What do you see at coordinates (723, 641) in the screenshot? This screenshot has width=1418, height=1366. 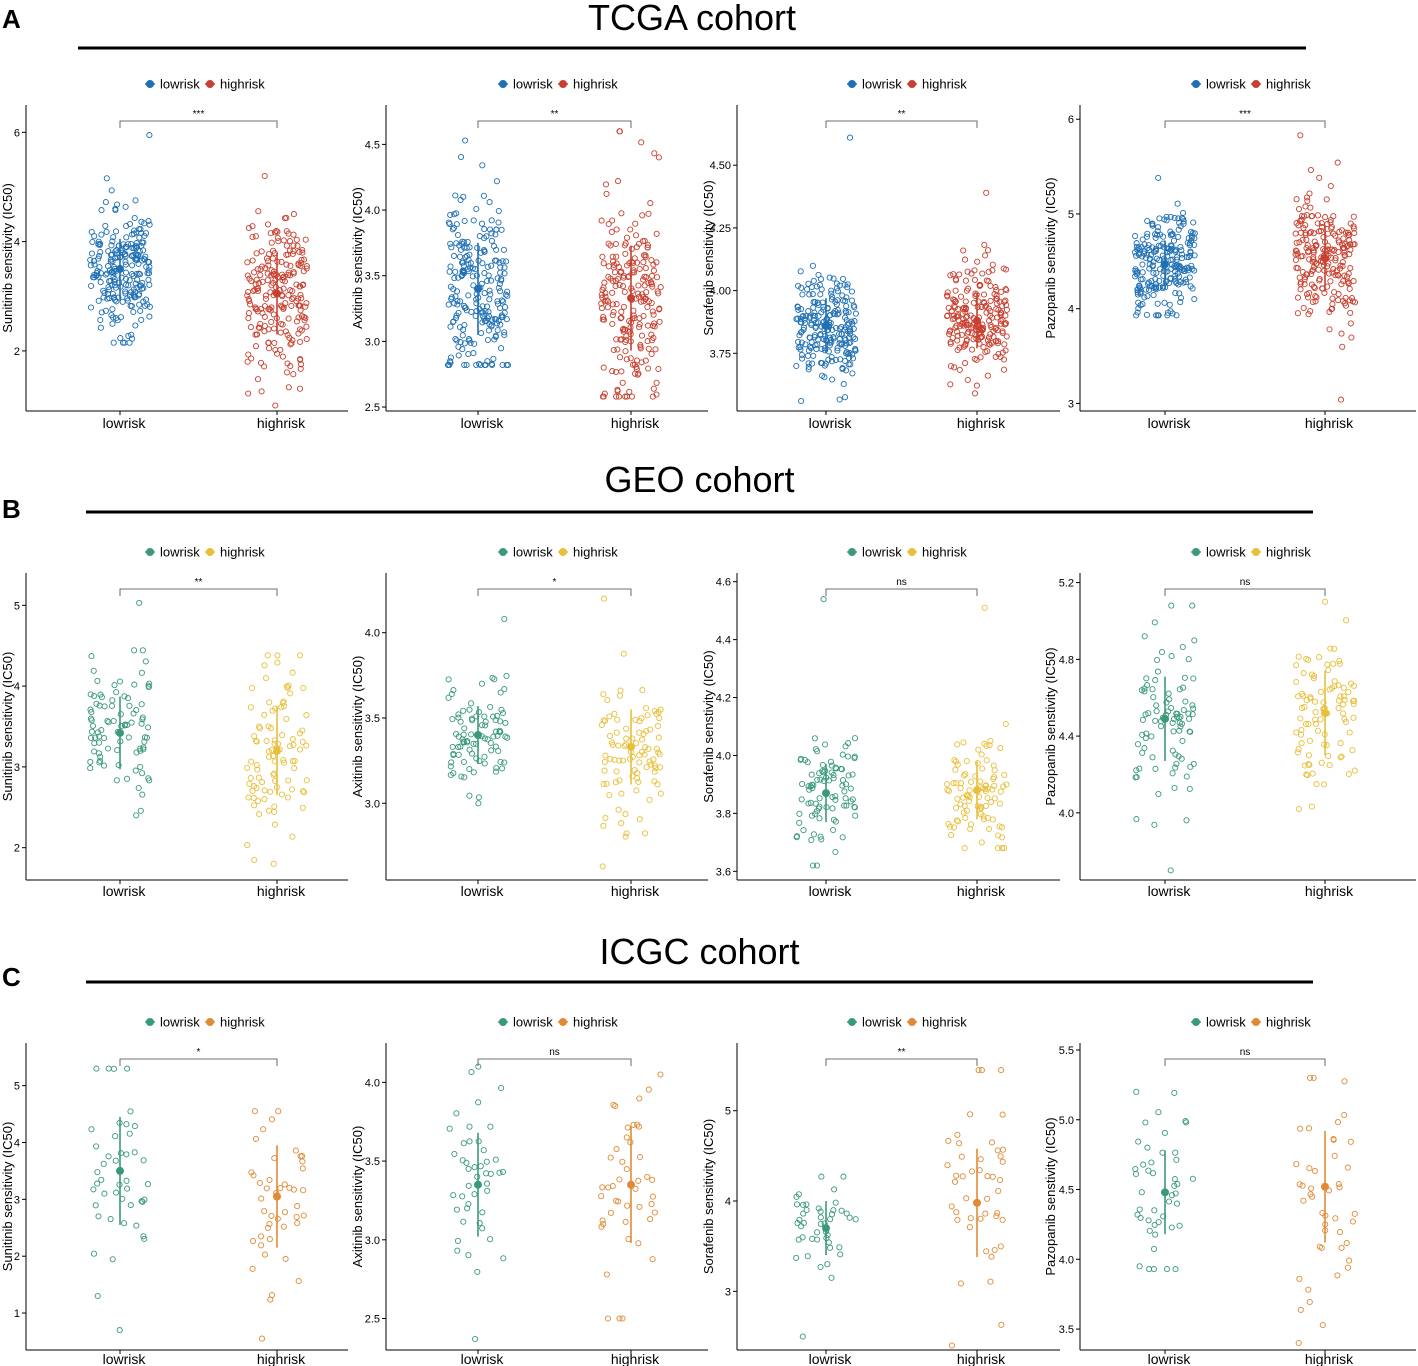 I see `y-tick-label: 4.4` at bounding box center [723, 641].